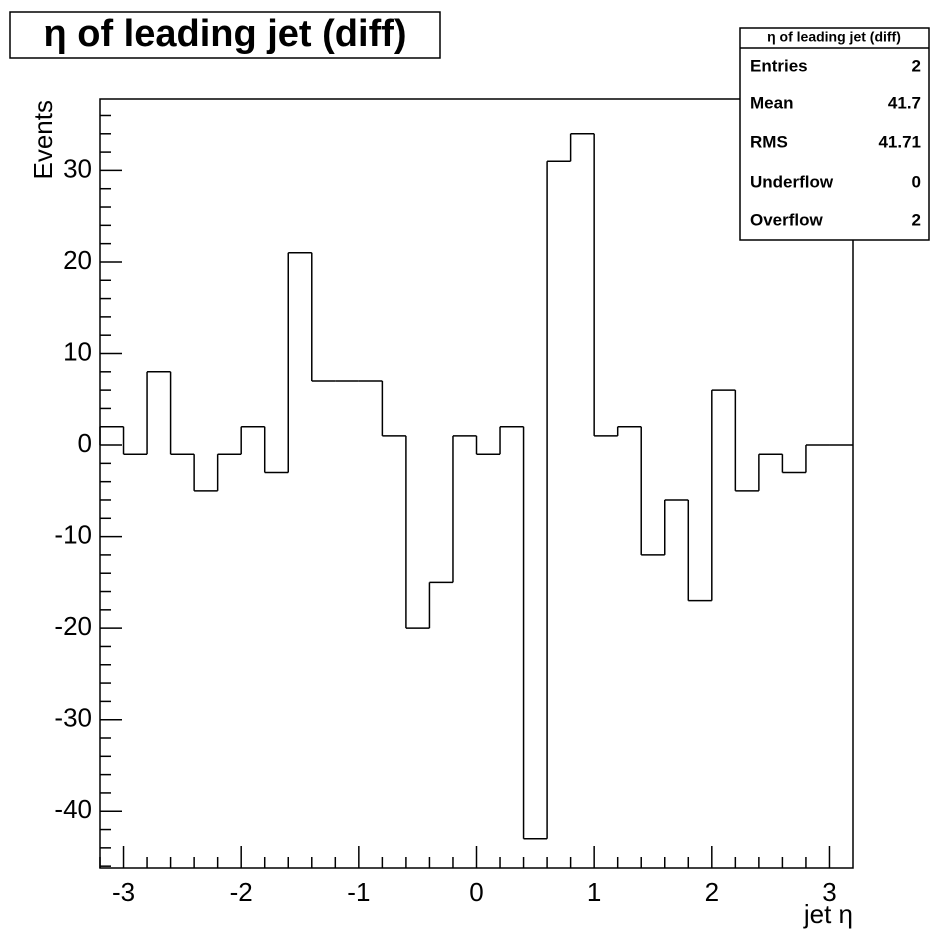  What do you see at coordinates (73, 534) in the screenshot?
I see `y-tick-label: -10` at bounding box center [73, 534].